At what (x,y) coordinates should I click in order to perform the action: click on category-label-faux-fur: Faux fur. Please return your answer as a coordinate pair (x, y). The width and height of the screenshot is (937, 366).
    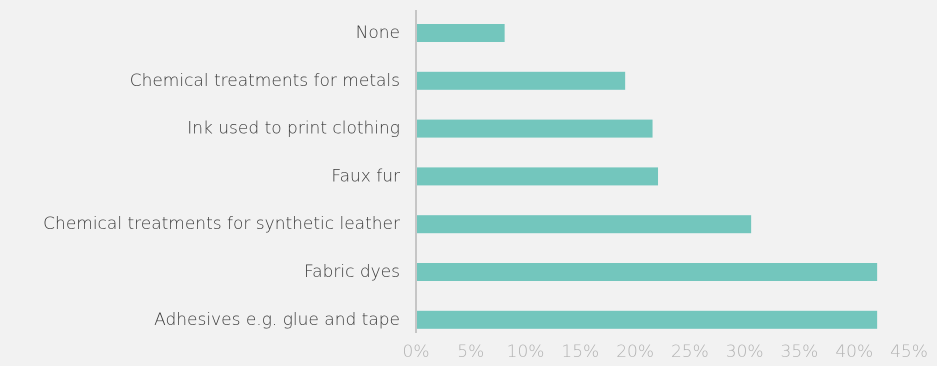
    Looking at the image, I should click on (365, 176).